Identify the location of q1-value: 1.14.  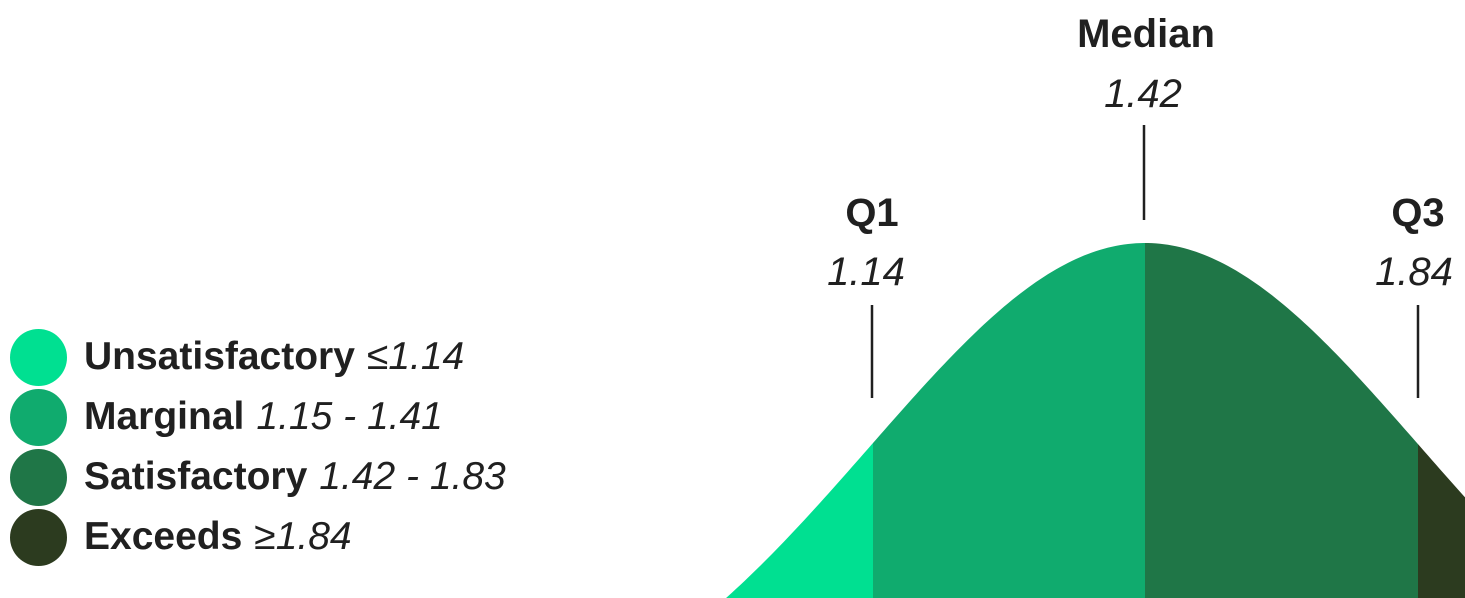
(866, 272).